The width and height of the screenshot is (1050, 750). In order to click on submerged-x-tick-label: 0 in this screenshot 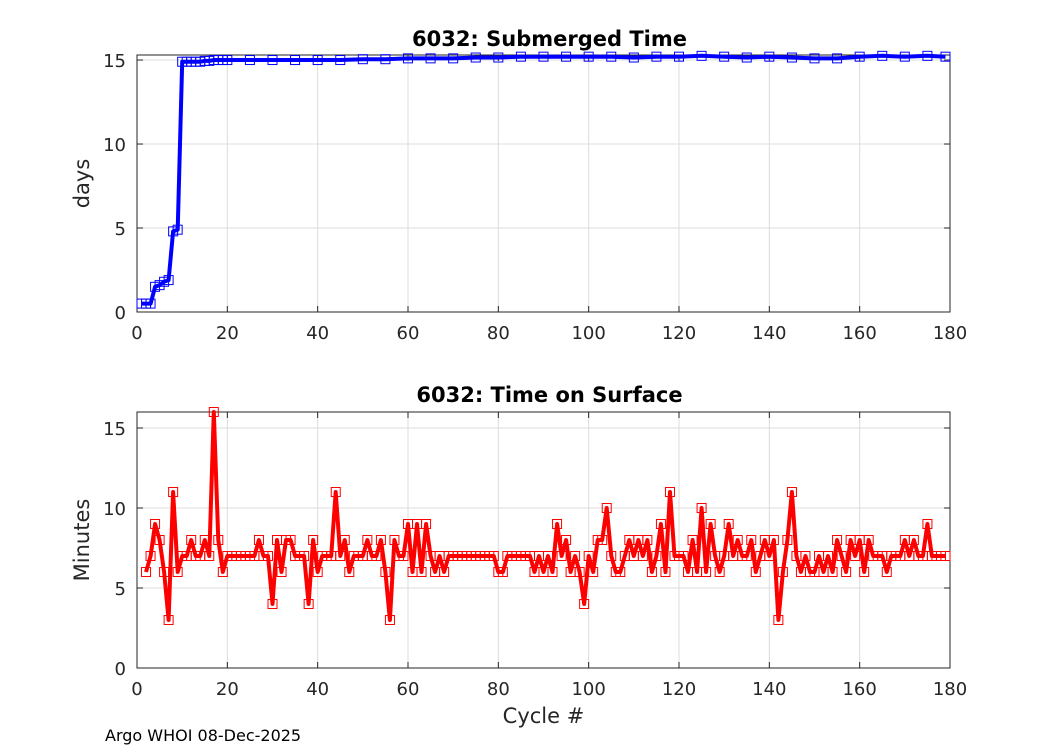, I will do `click(136, 333)`.